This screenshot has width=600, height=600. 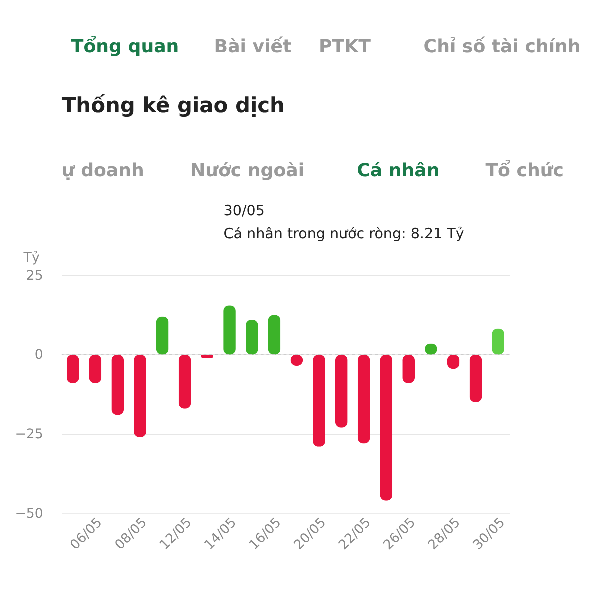 I want to click on text: Cá nhân trong nước ròng: 8.21 Tỷ, so click(x=344, y=234).